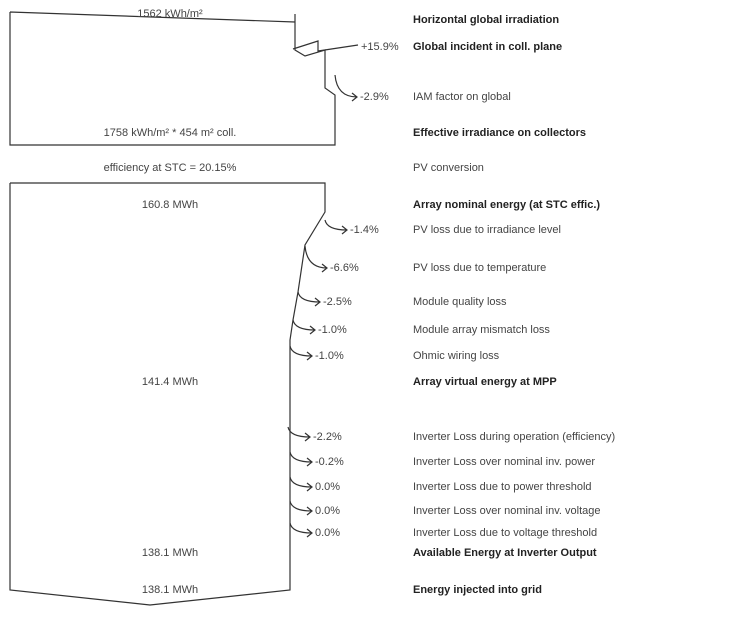  What do you see at coordinates (477, 590) in the screenshot?
I see `row-label: Energy injected into grid` at bounding box center [477, 590].